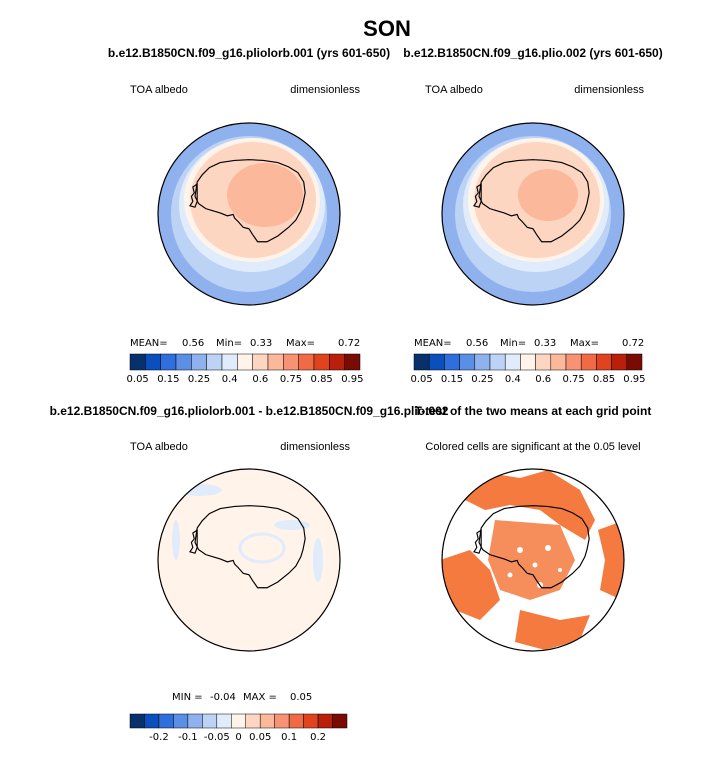  I want to click on panel-3-max: 0.05, so click(301, 697).